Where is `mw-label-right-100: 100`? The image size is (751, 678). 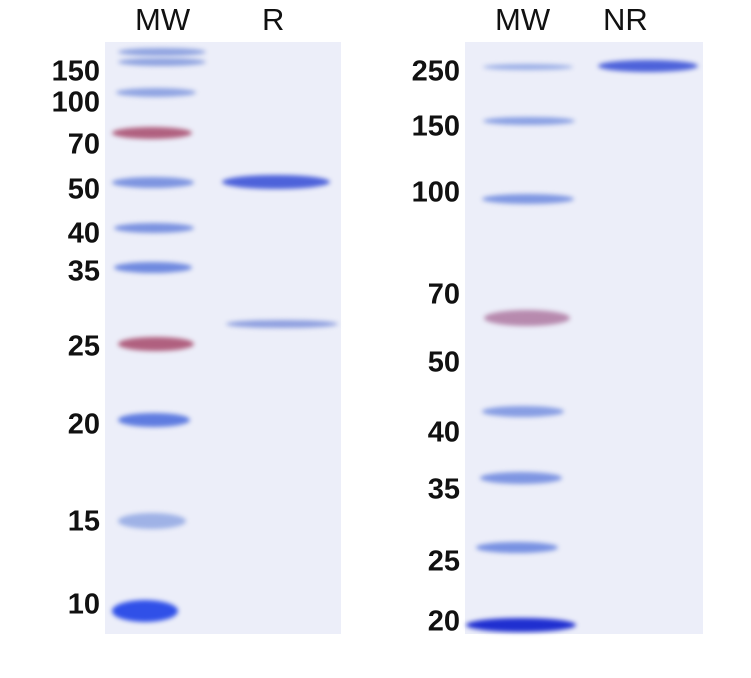
mw-label-right-100: 100 is located at coordinates (435, 192).